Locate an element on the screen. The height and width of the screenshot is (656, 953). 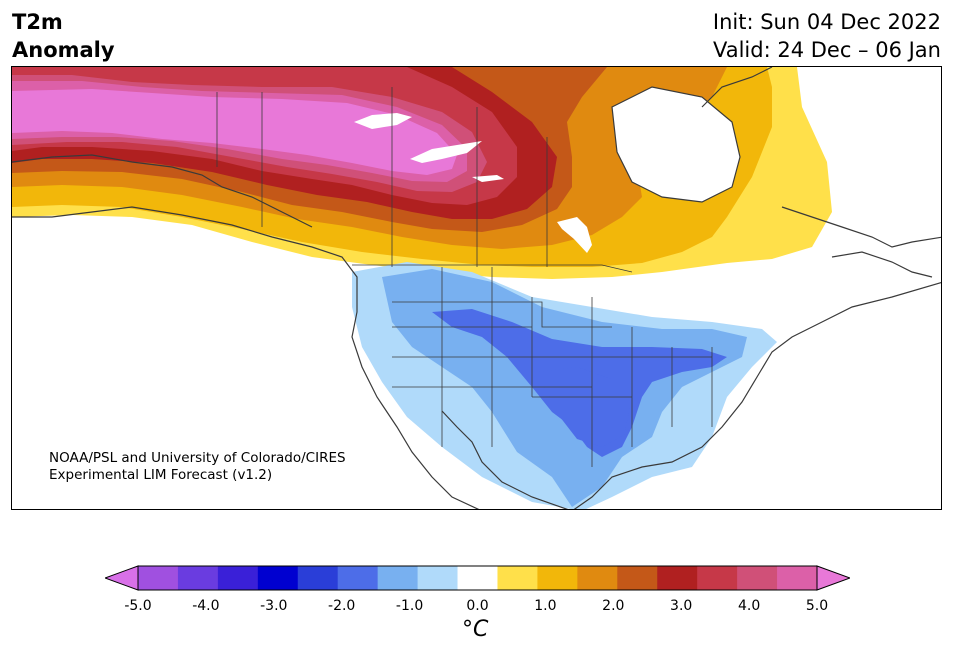
colorbar is located at coordinates (477, 578).